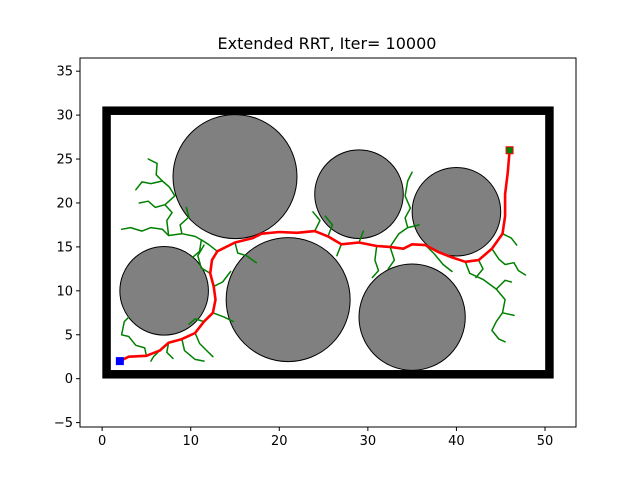 This screenshot has height=480, width=640. Describe the element at coordinates (368, 441) in the screenshot. I see `x-tick-label: 30` at that location.